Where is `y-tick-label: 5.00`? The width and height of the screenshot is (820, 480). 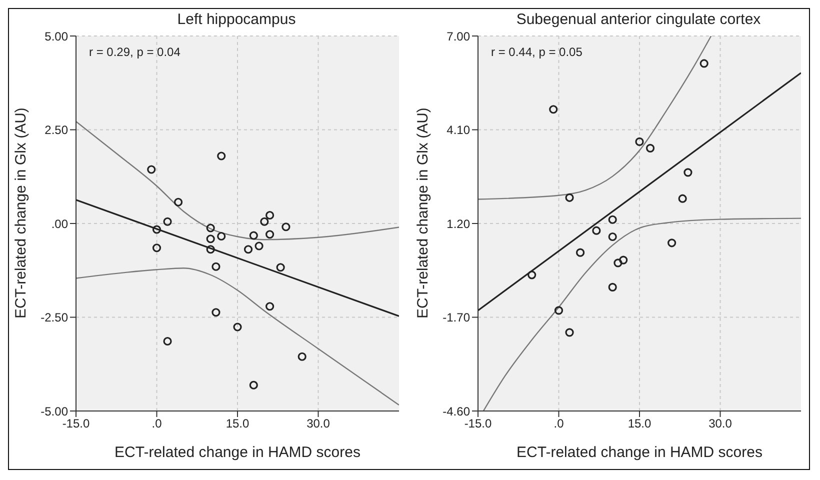
y-tick-label: 5.00 is located at coordinates (56, 36).